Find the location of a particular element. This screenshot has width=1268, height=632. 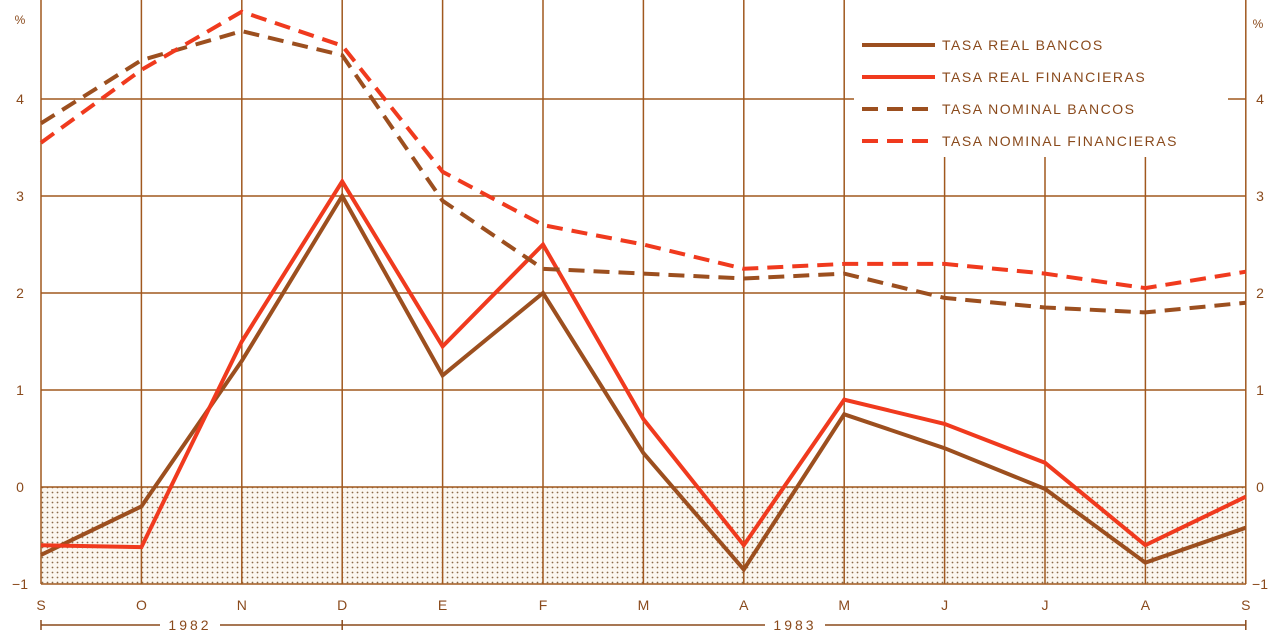

y-unit-left: % is located at coordinates (20, 20).